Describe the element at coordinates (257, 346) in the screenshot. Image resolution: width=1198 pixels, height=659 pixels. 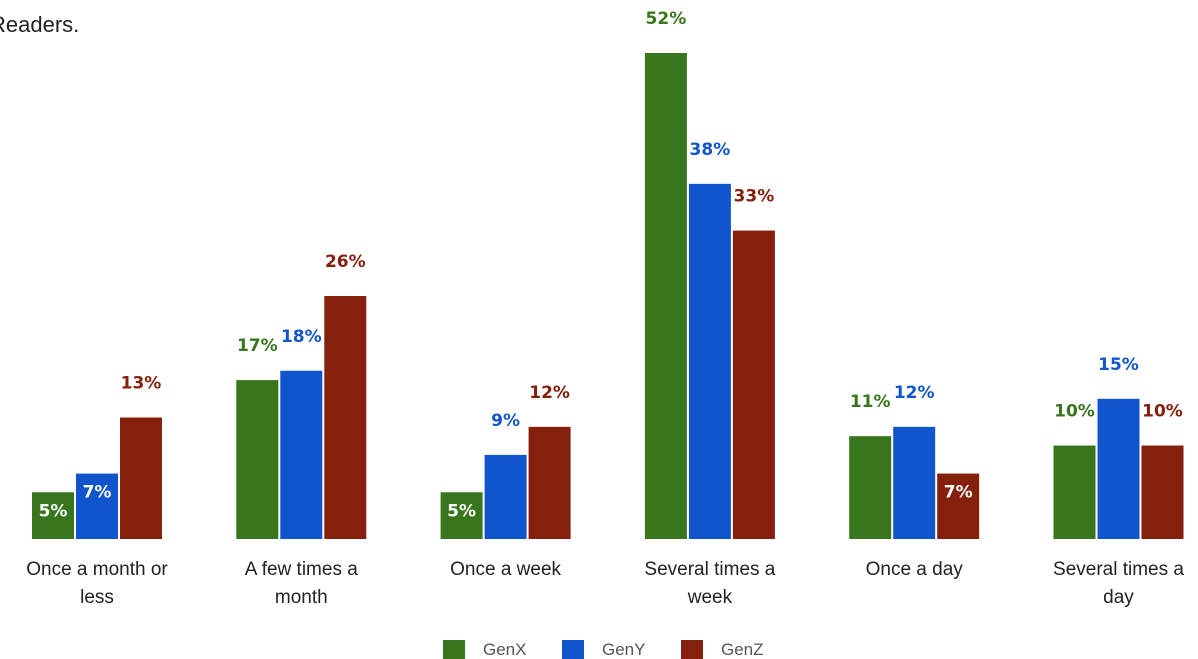
I see `value-label-genx-1: 17%` at that location.